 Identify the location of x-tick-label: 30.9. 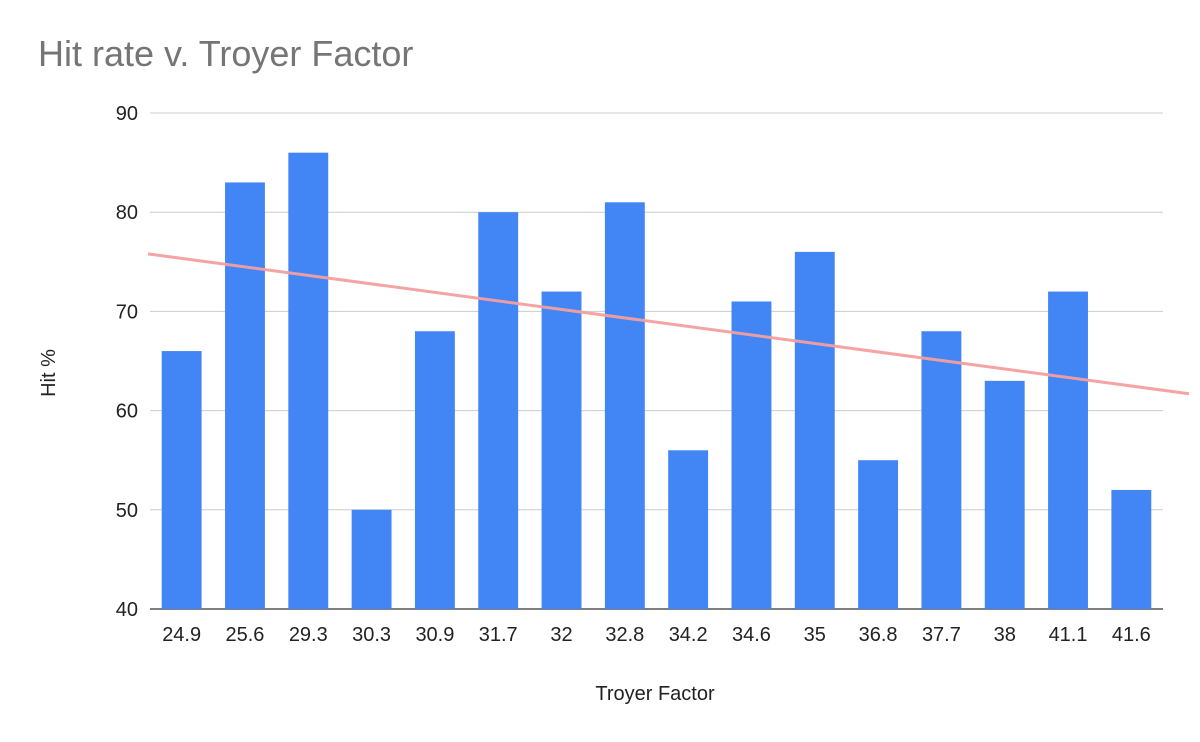
(434, 635).